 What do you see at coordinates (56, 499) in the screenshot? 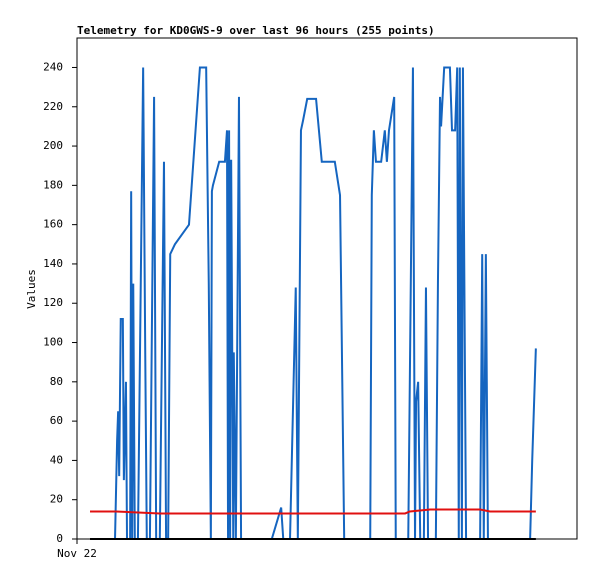
I see `y-tick-label: 20` at bounding box center [56, 499].